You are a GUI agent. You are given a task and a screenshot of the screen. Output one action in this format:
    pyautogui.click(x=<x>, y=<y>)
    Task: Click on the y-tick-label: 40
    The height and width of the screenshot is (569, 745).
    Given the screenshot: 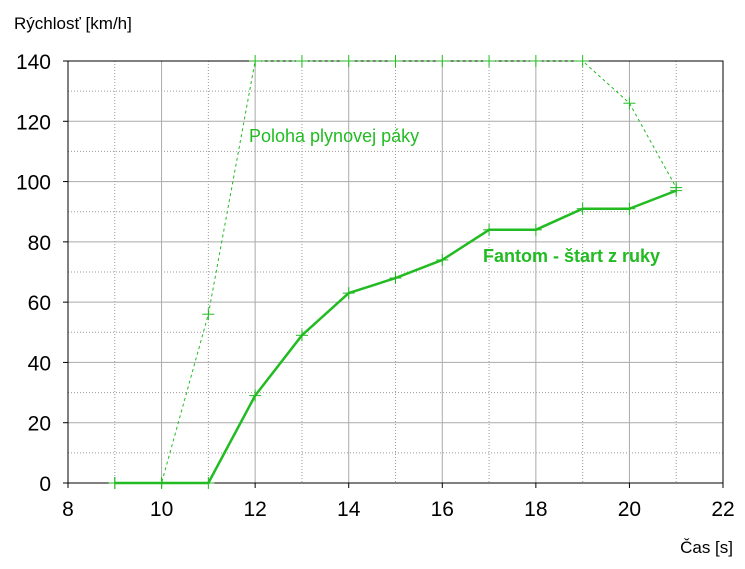 What is the action you would take?
    pyautogui.click(x=39, y=363)
    